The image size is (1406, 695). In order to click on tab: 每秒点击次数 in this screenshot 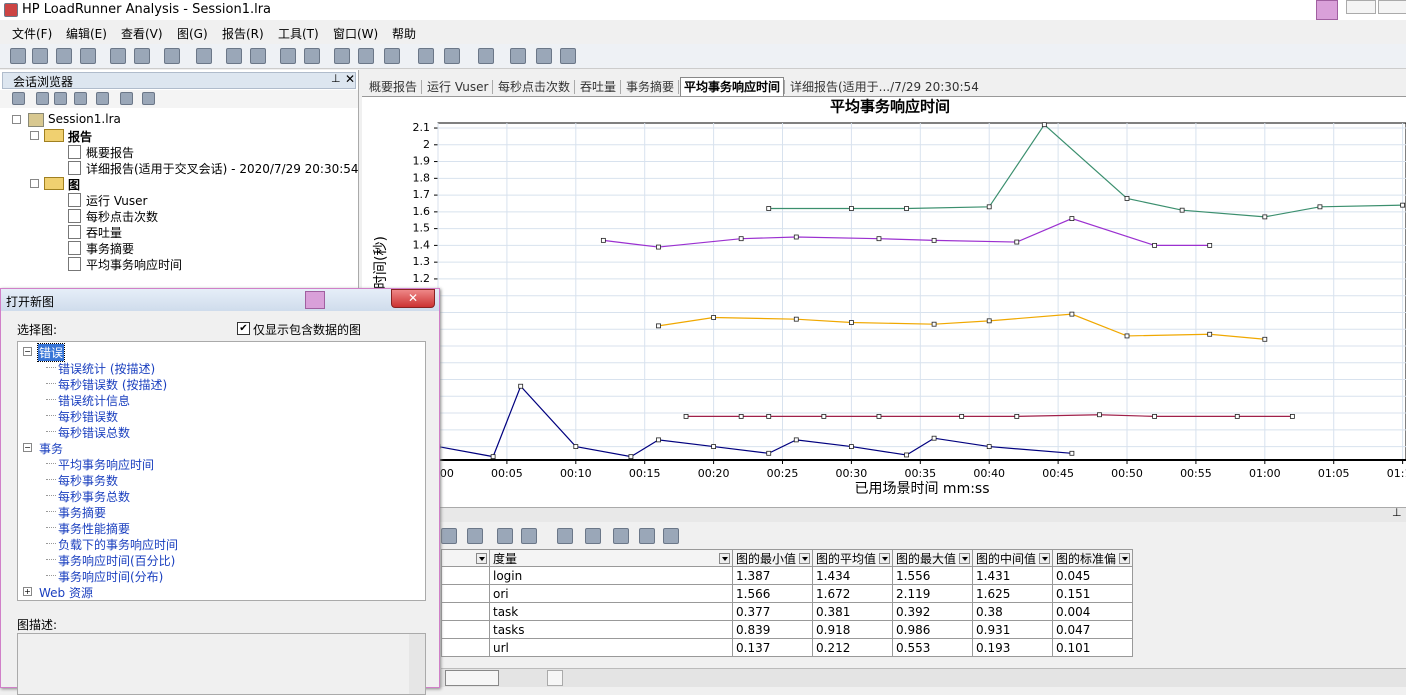, I will do `click(534, 87)`.